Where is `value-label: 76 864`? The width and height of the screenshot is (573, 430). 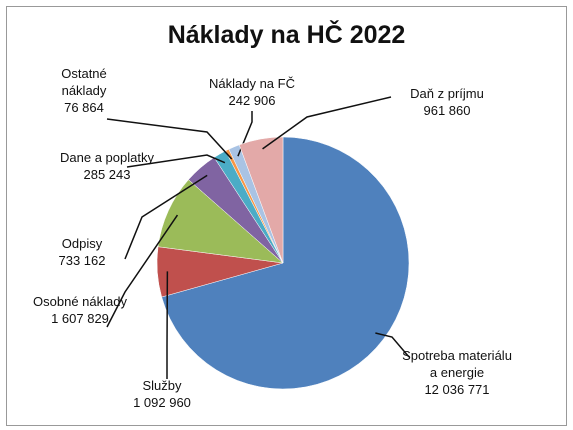
value-label: 76 864 is located at coordinates (84, 107).